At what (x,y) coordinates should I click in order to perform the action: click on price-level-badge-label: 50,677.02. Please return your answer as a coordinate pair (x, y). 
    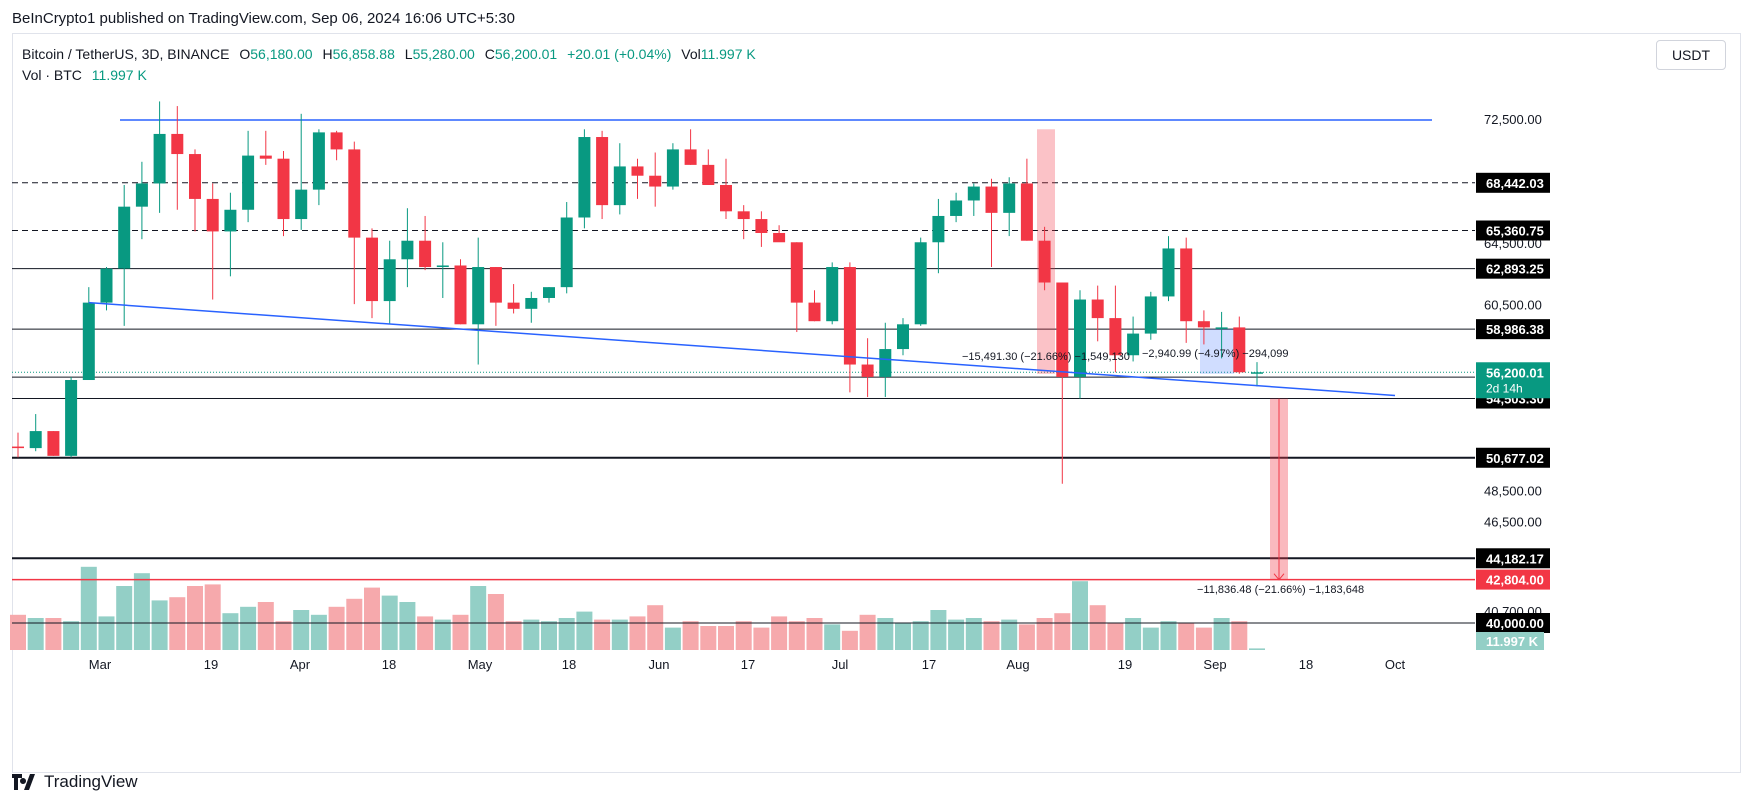
    Looking at the image, I should click on (1515, 458).